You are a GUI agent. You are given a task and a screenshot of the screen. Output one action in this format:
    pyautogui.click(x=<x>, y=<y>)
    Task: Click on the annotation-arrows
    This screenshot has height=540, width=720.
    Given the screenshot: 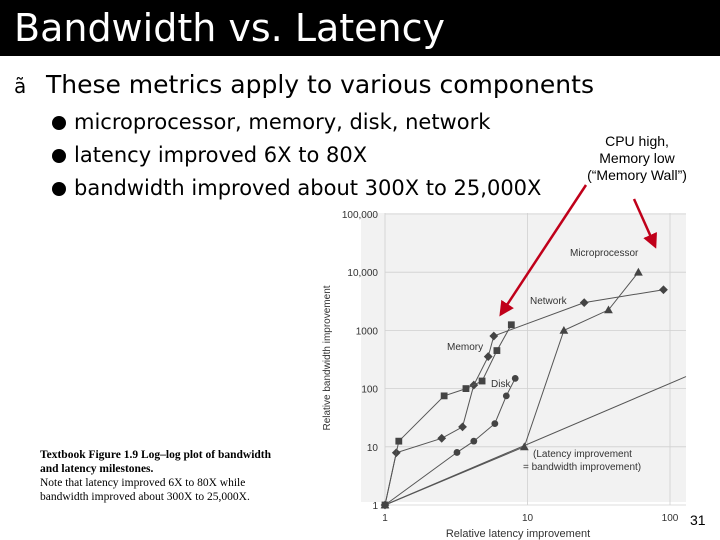 What is the action you would take?
    pyautogui.click(x=578, y=250)
    